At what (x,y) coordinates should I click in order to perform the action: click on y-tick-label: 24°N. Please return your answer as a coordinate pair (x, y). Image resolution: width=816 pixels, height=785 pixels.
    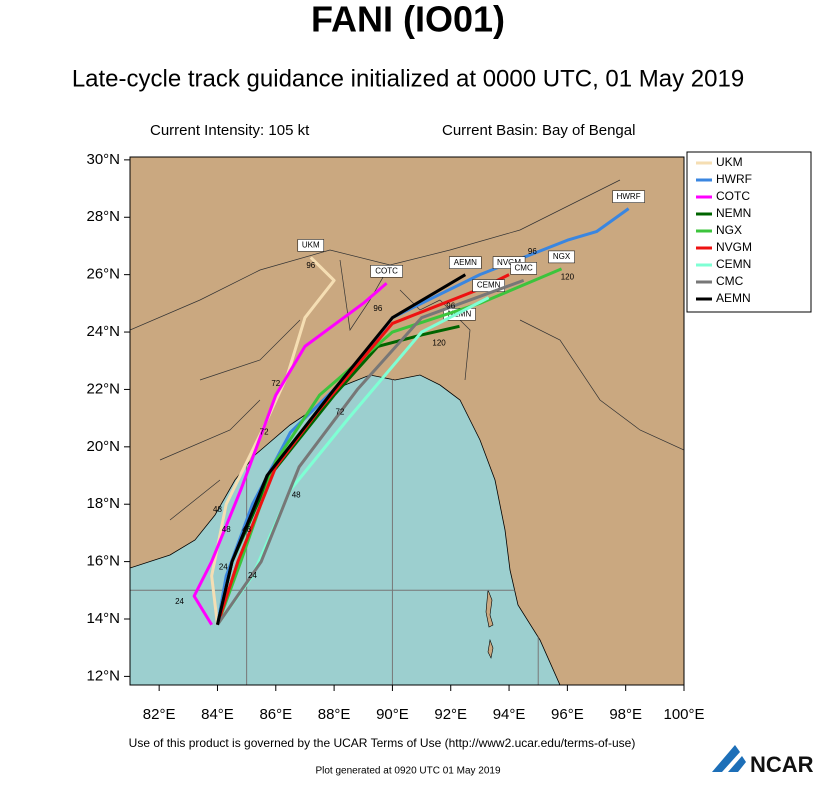
    Looking at the image, I should click on (103, 331).